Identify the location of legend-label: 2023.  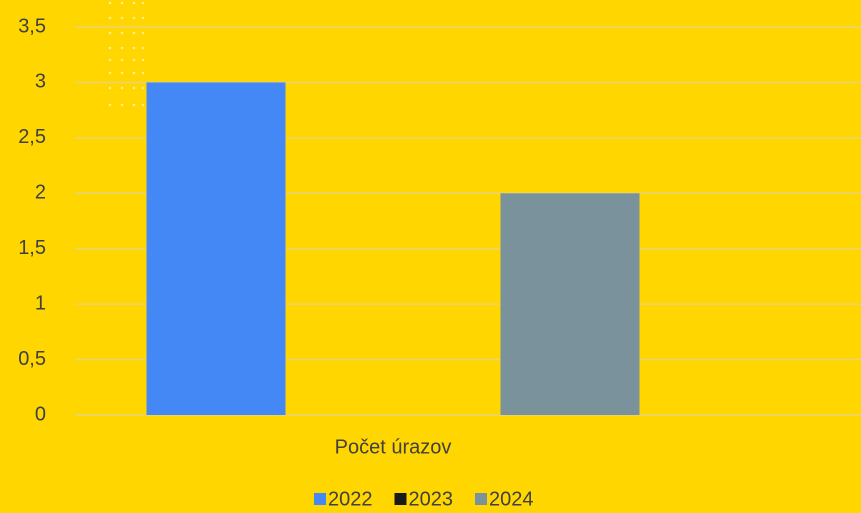
(431, 499).